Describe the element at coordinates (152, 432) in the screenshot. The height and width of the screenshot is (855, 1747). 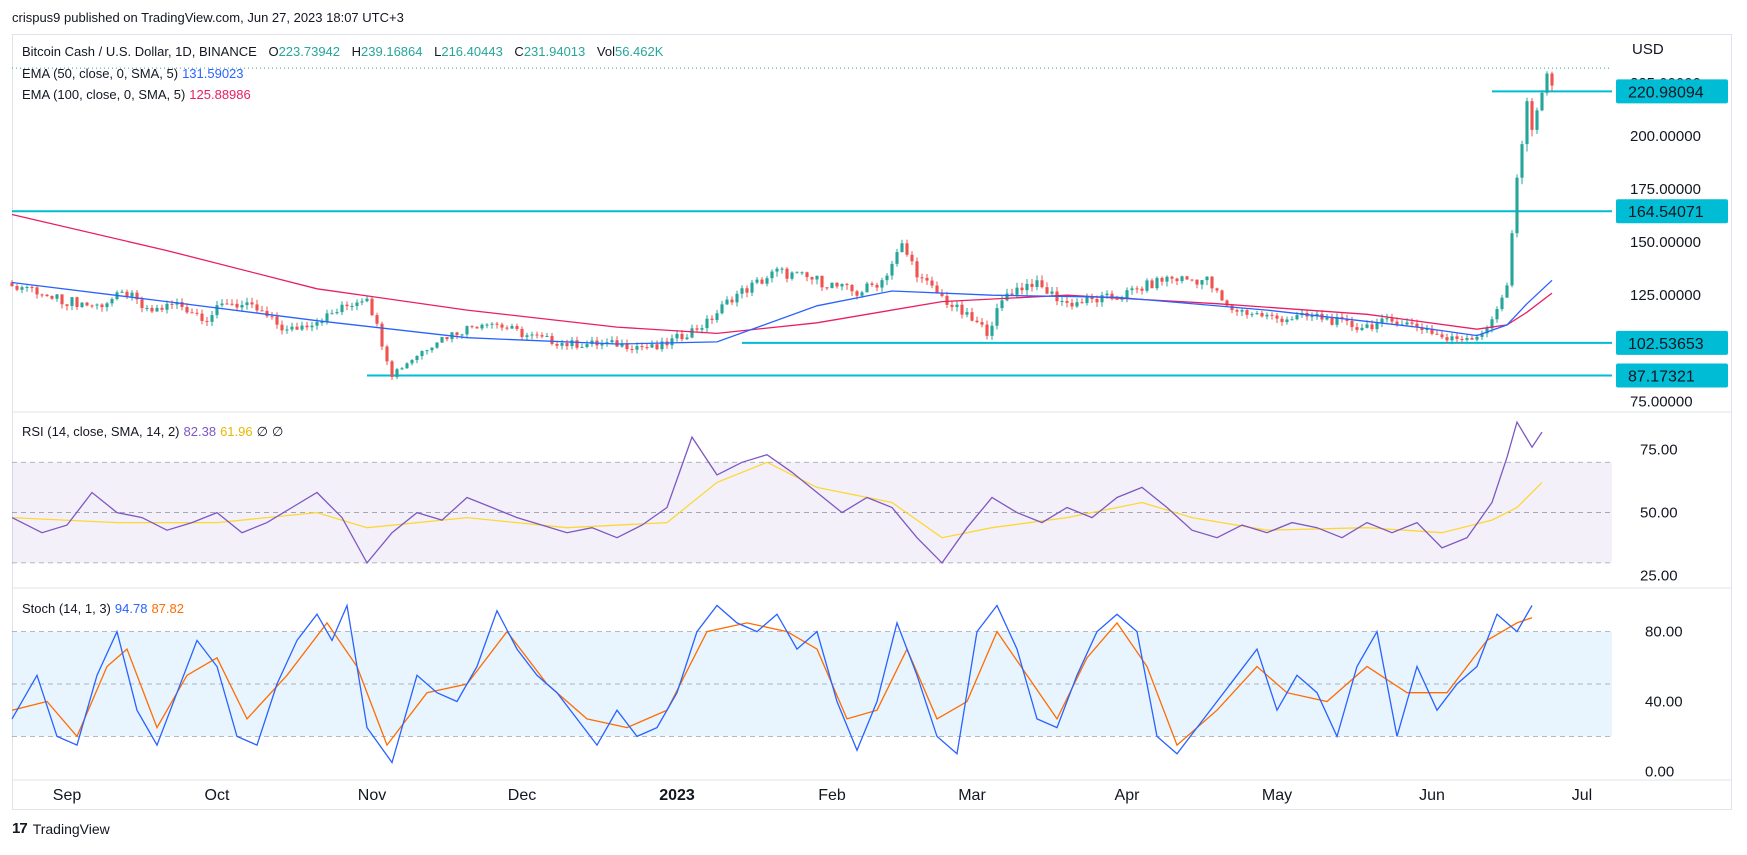
I see `rsi-legend: RSI (14, close, SMA, 14, 2) 82.38 61.96 ∅ ∅` at that location.